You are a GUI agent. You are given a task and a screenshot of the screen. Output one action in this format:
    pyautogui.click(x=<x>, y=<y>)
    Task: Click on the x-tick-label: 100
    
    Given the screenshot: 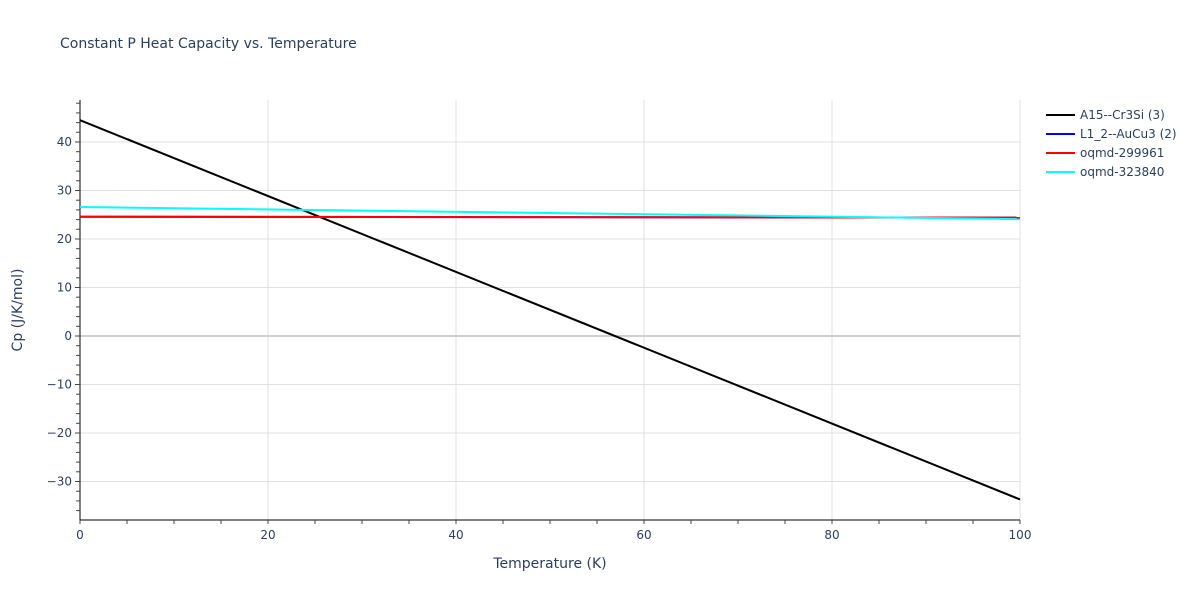 What is the action you would take?
    pyautogui.click(x=1020, y=535)
    